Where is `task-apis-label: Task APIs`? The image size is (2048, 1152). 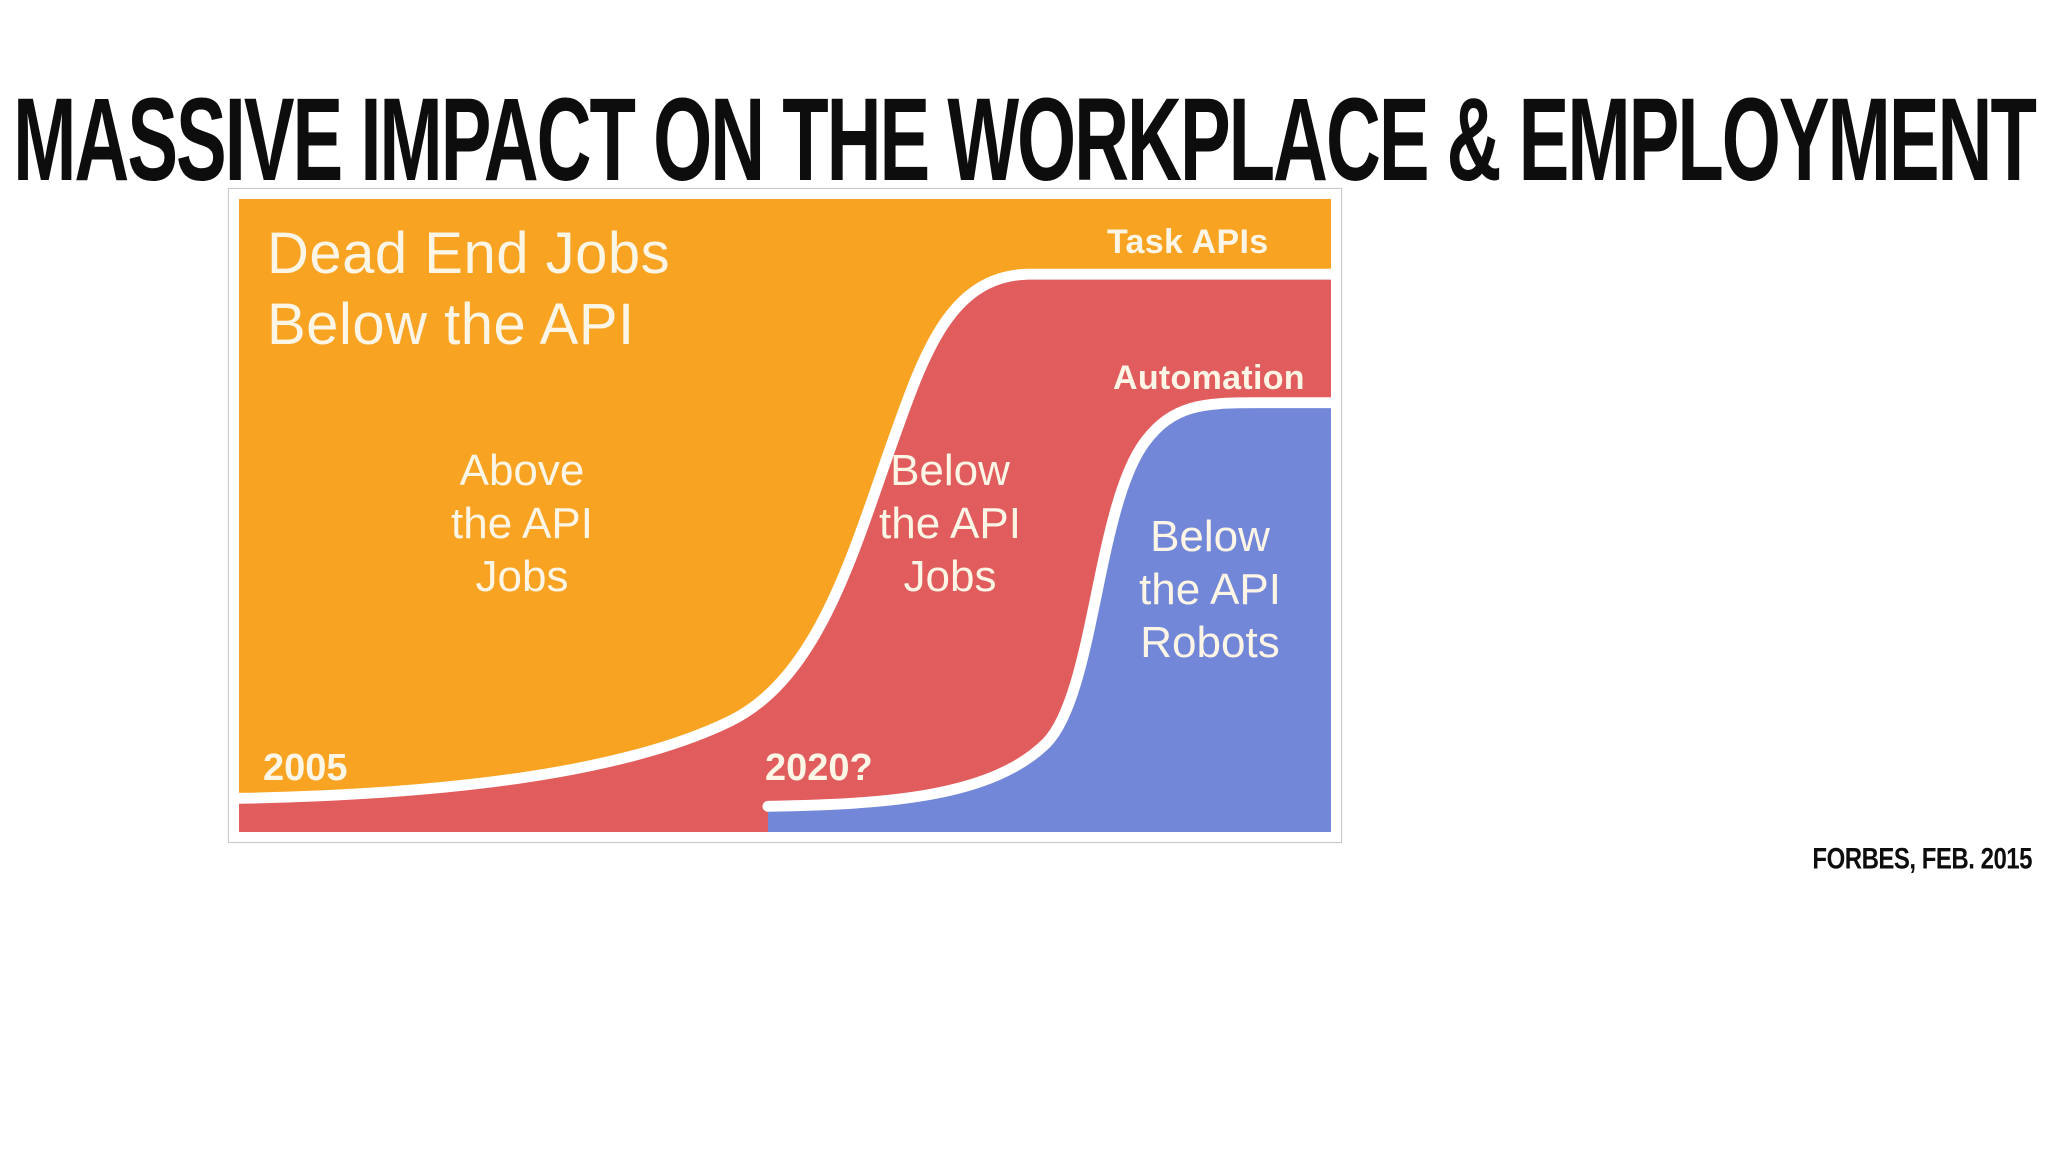 task-apis-label: Task APIs is located at coordinates (1188, 242).